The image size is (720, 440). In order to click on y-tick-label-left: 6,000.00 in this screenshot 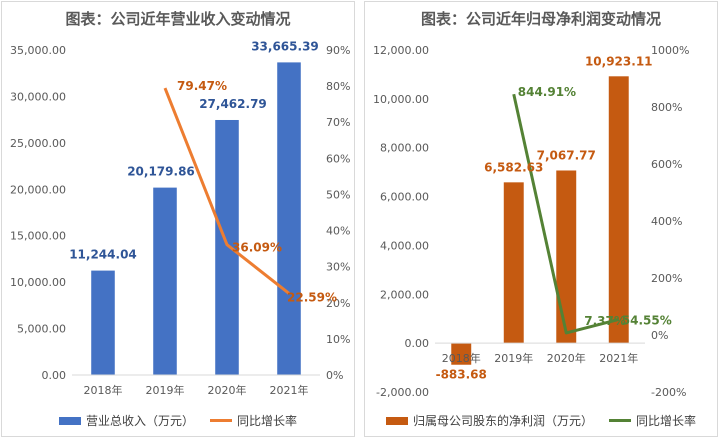, I will do `click(404, 197)`.